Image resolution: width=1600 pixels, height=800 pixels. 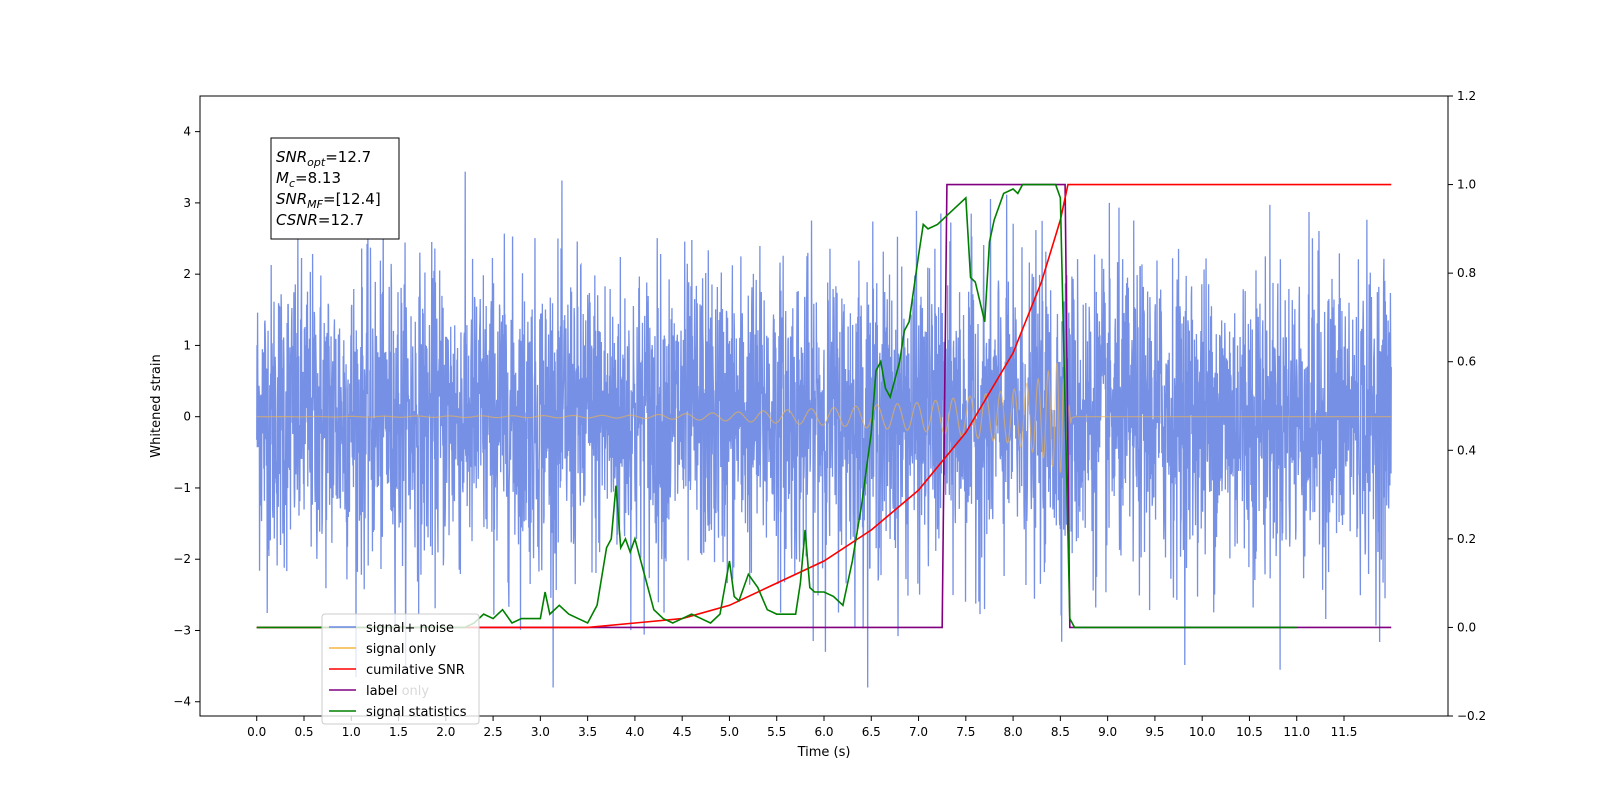 I want to click on x-tick-label: 0.0, so click(x=256, y=732).